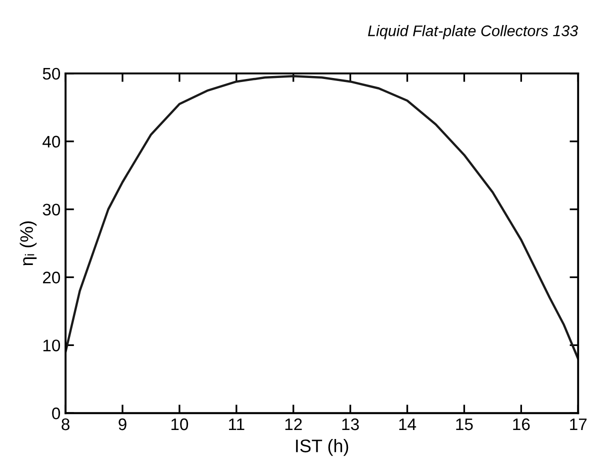 This screenshot has height=459, width=596. What do you see at coordinates (28, 243) in the screenshot?
I see `y-axis-title: ηᵢ (%)` at bounding box center [28, 243].